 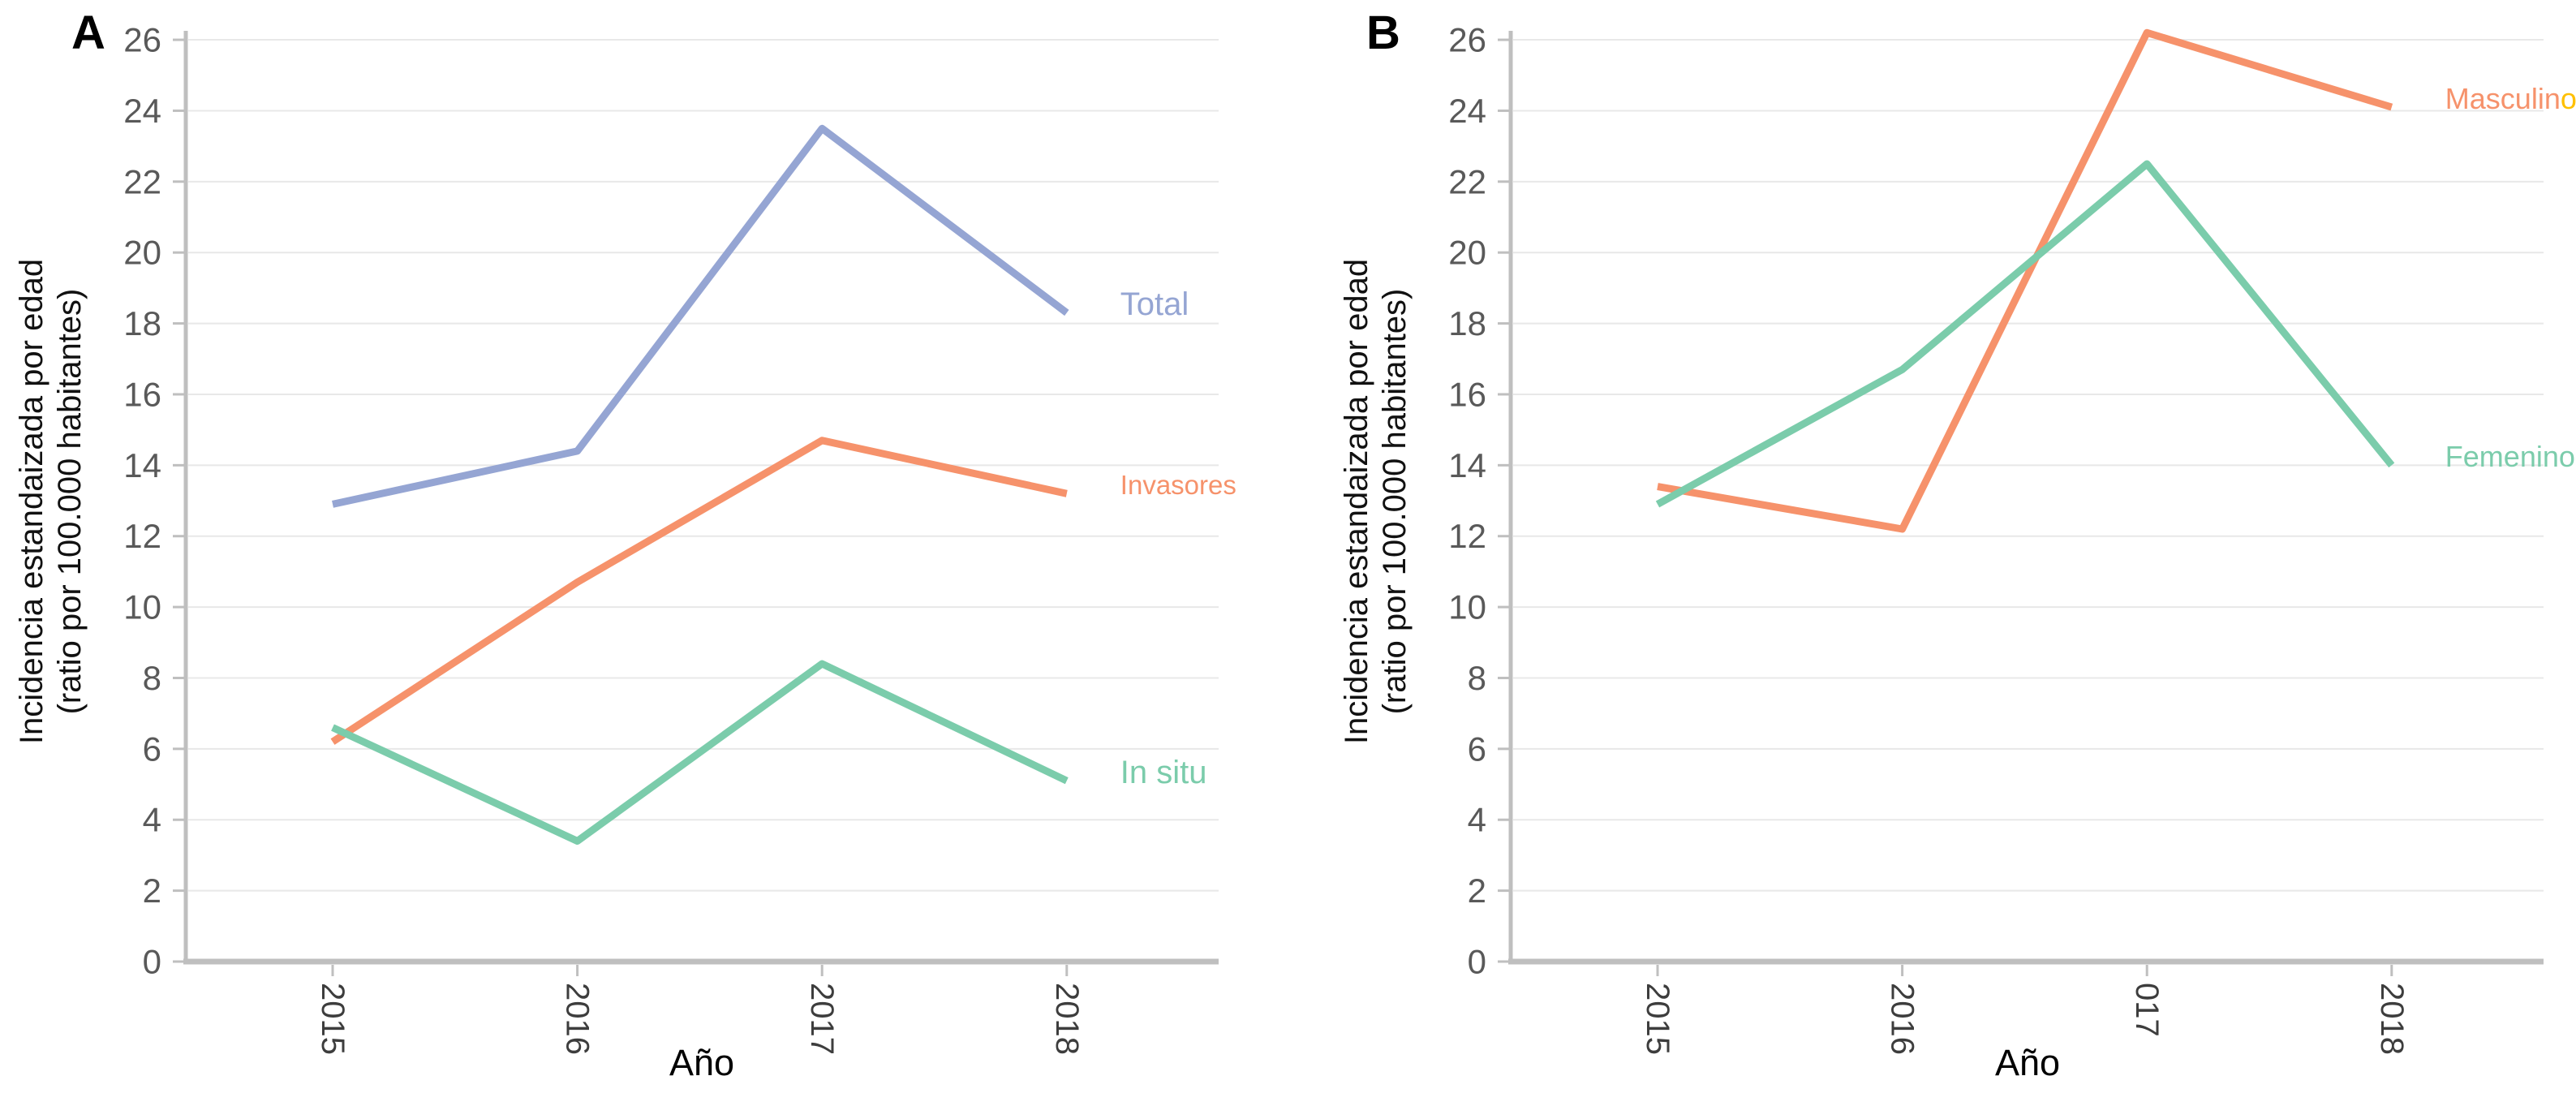 I want to click on line-in-situ, so click(x=700, y=752).